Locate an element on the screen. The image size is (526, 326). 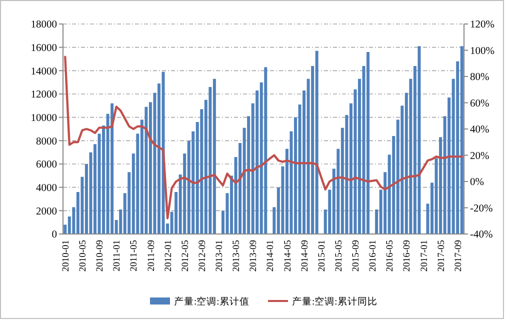
y2-tick-label: 100% is located at coordinates (482, 51).